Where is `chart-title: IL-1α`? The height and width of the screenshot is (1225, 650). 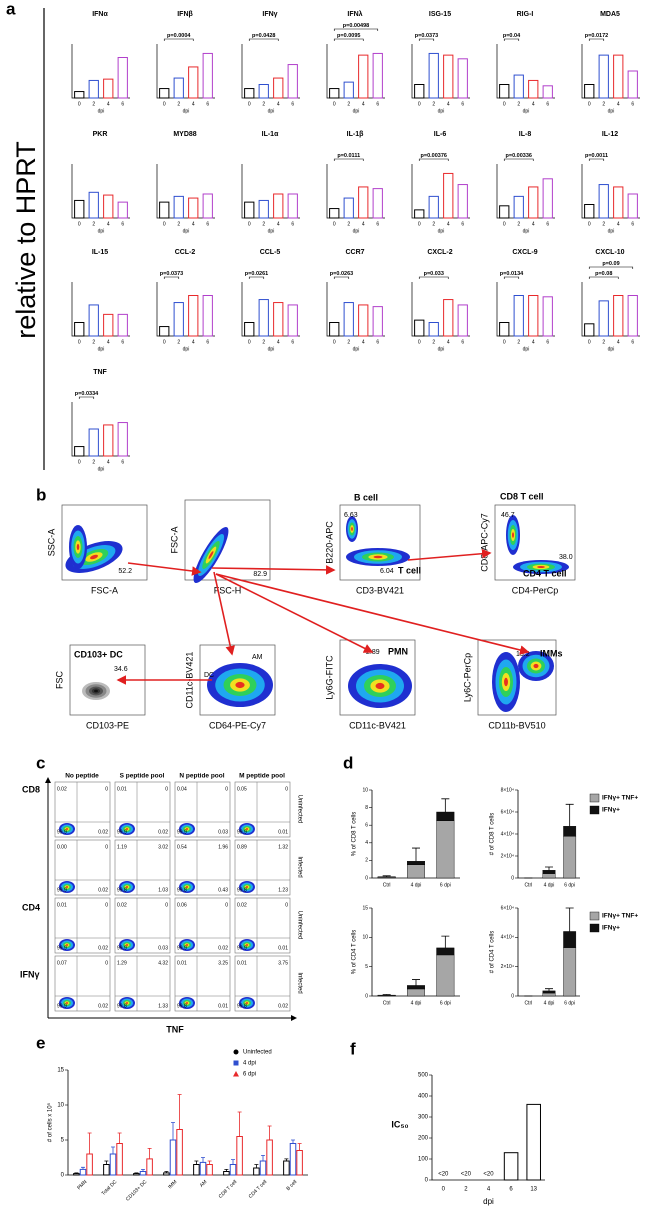
chart-title: IL-1α is located at coordinates (270, 134).